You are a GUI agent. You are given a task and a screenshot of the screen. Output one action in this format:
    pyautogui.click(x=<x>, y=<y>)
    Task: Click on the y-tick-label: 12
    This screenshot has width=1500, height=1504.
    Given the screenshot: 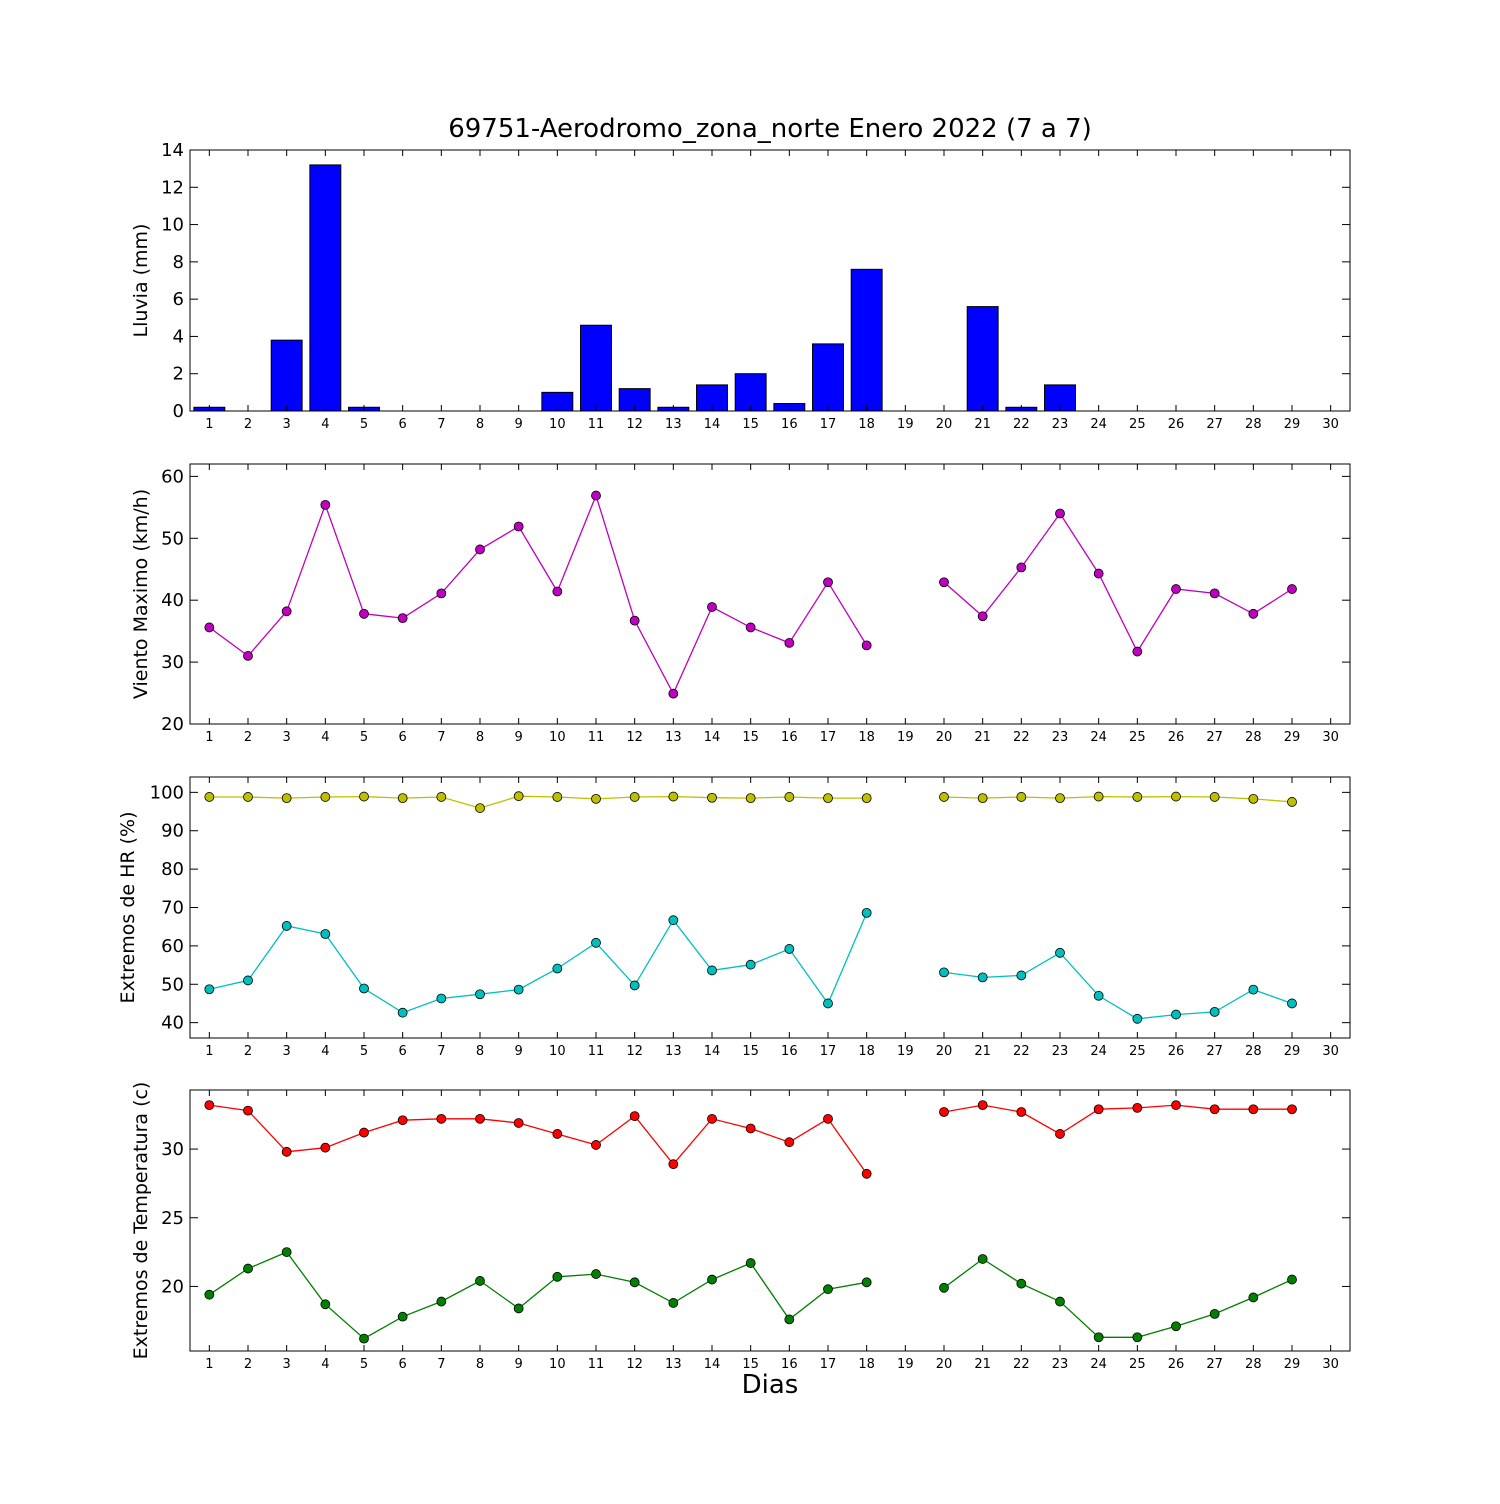 What is the action you would take?
    pyautogui.click(x=172, y=187)
    